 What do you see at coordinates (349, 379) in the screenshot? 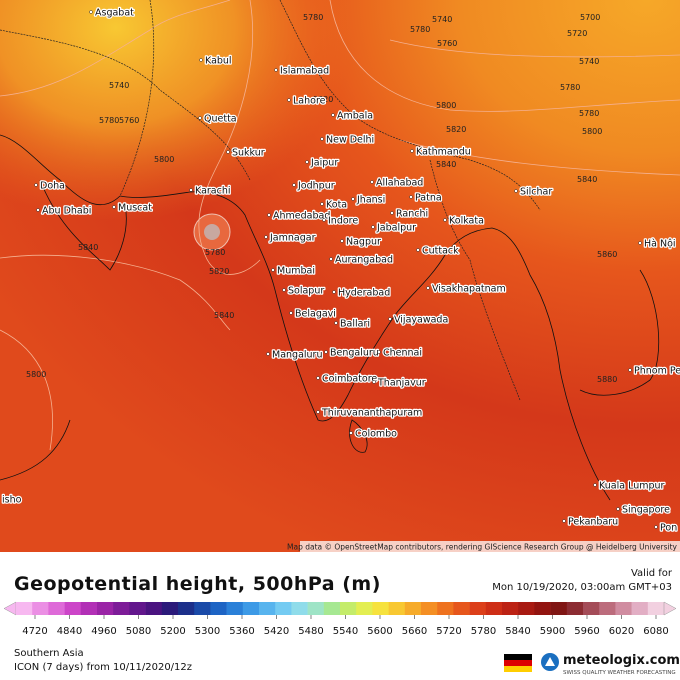
I see `city-label: Coimbatore` at bounding box center [349, 379].